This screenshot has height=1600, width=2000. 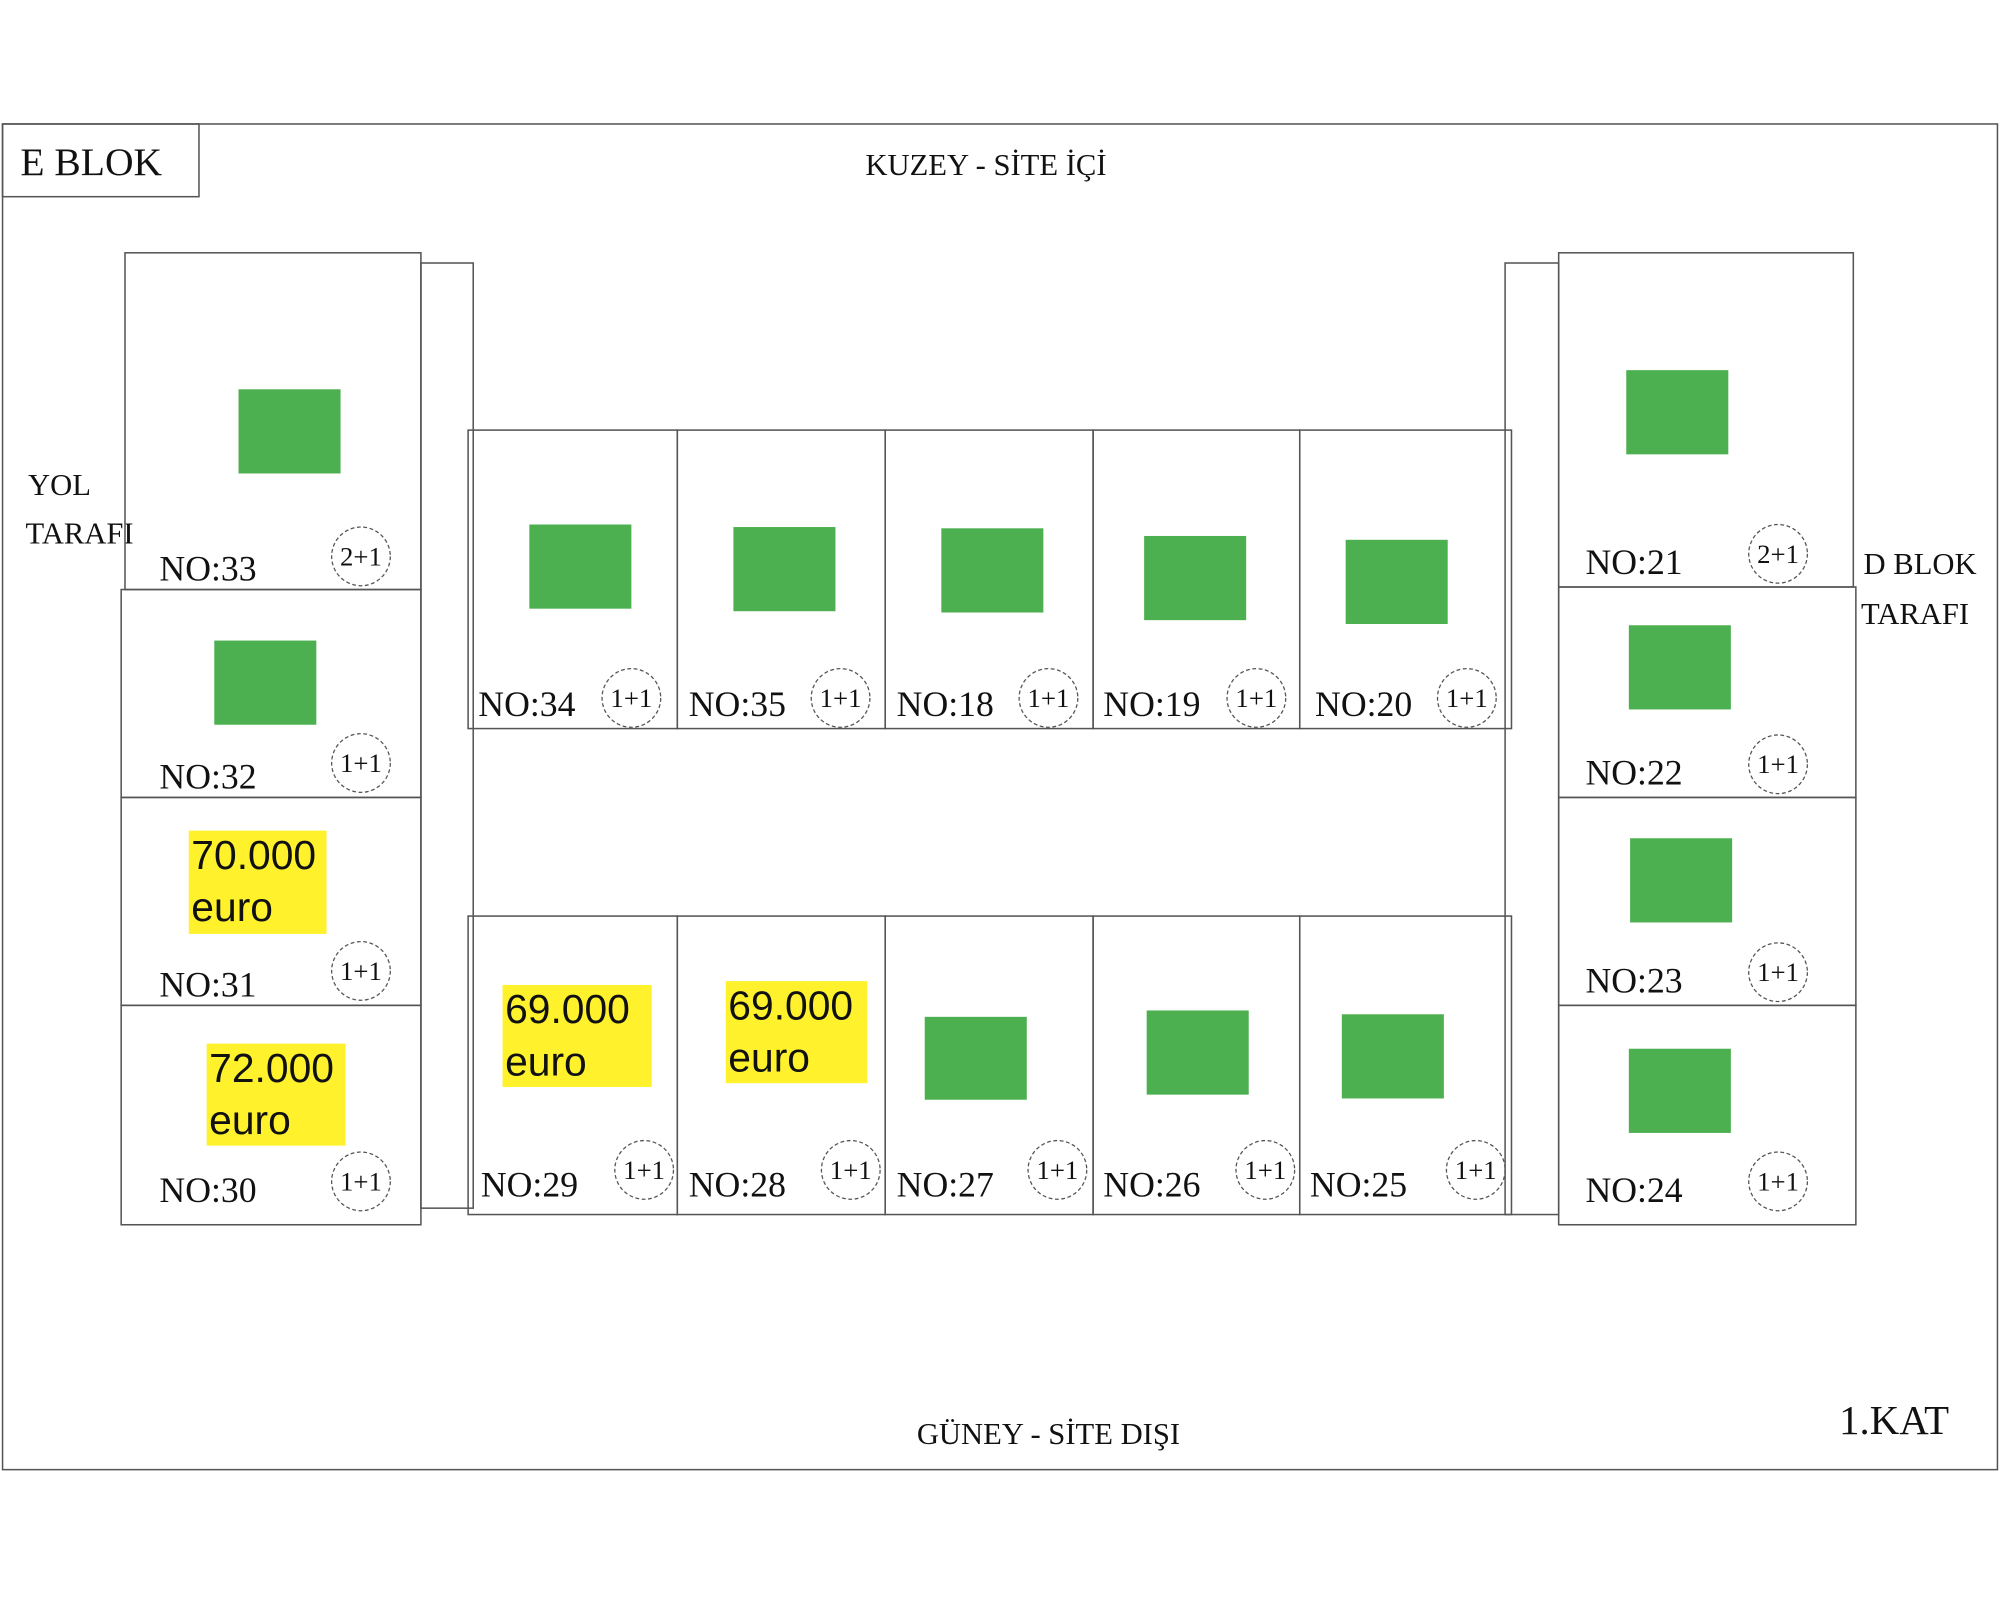 I want to click on west-label: YOL, so click(x=59, y=485).